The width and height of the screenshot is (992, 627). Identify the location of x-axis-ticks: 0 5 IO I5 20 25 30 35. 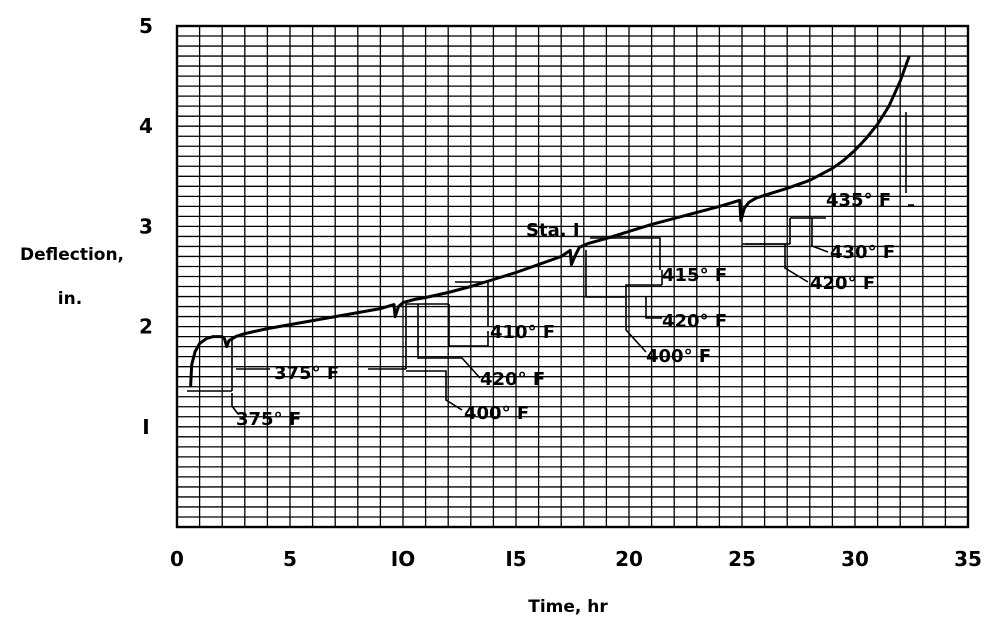
(576, 559).